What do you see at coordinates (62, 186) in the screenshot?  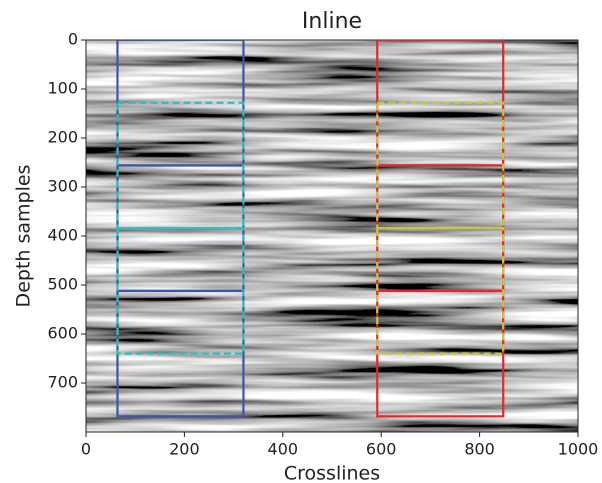 I see `y-tick-label: 300` at bounding box center [62, 186].